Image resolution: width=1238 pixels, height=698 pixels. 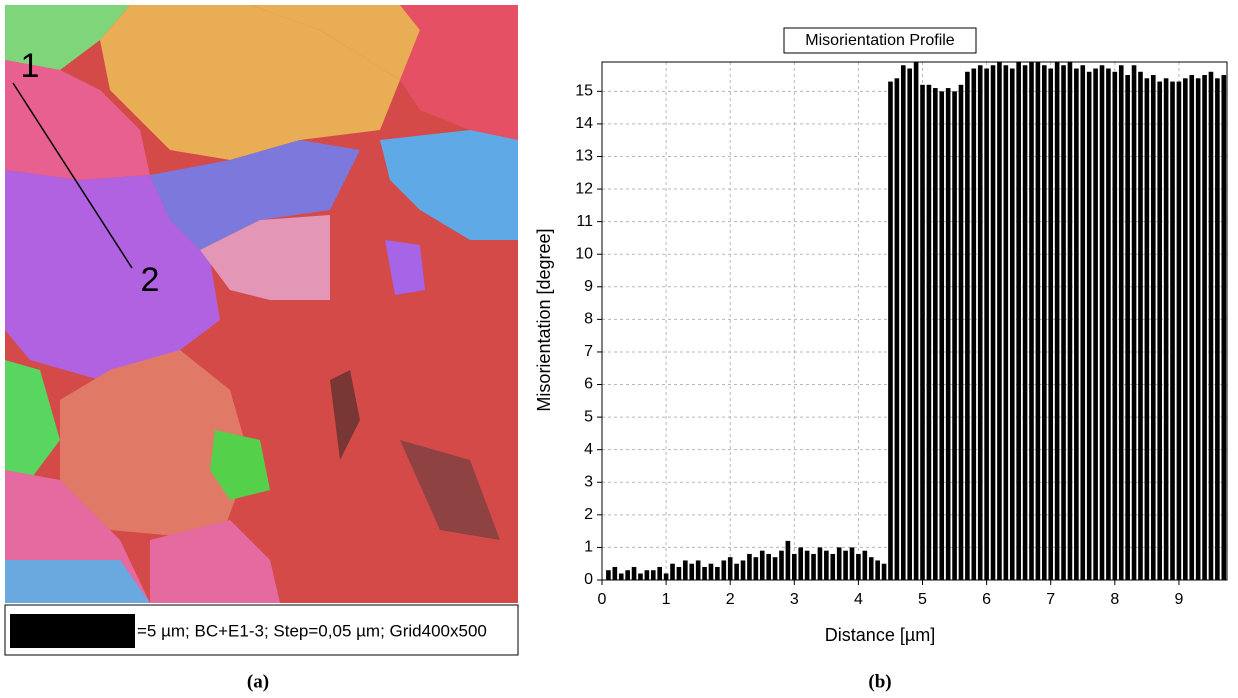 I want to click on y-tick-label: 12, so click(x=584, y=188).